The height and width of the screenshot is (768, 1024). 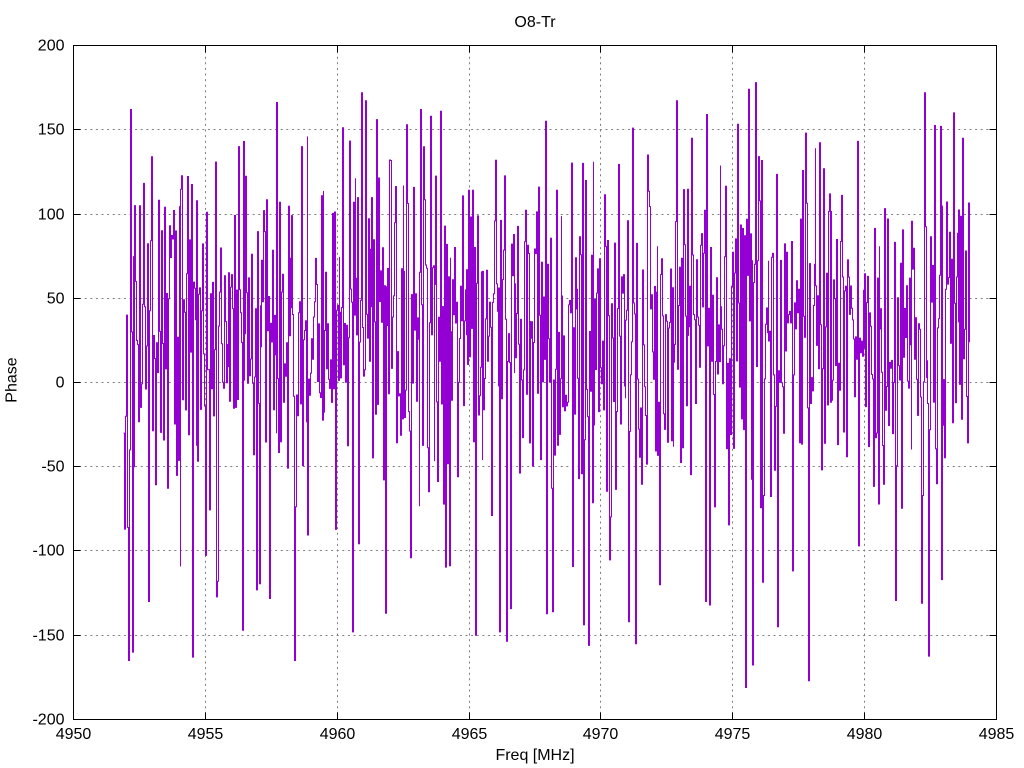 What do you see at coordinates (48, 636) in the screenshot?
I see `svg-text: -150` at bounding box center [48, 636].